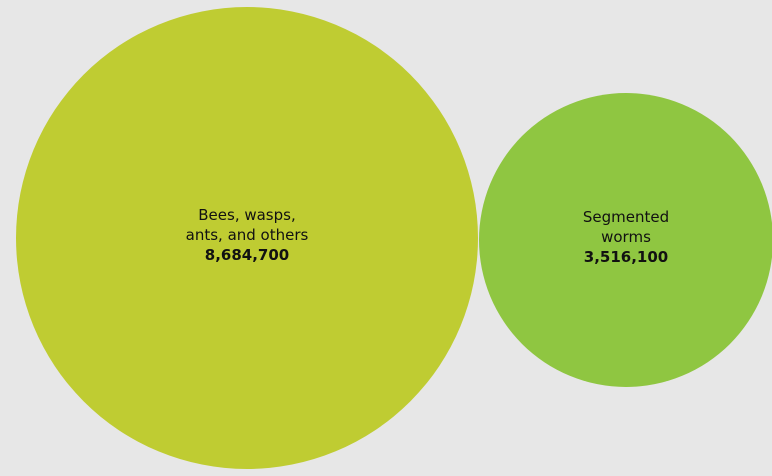 Image resolution: width=772 pixels, height=476 pixels. What do you see at coordinates (247, 255) in the screenshot?
I see `bubble-value-bees: 8,684,700` at bounding box center [247, 255].